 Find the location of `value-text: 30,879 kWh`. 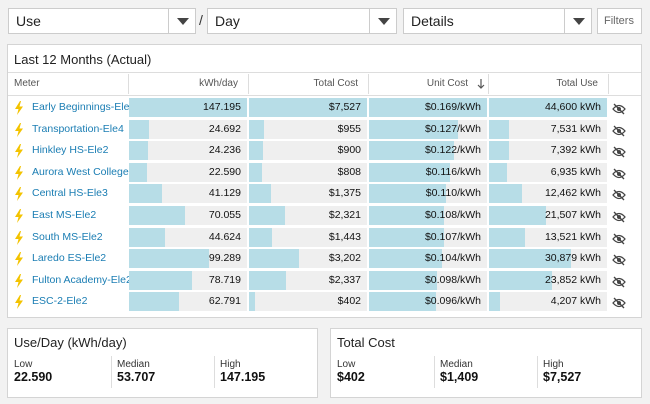

value-text: 30,879 kWh is located at coordinates (572, 258).